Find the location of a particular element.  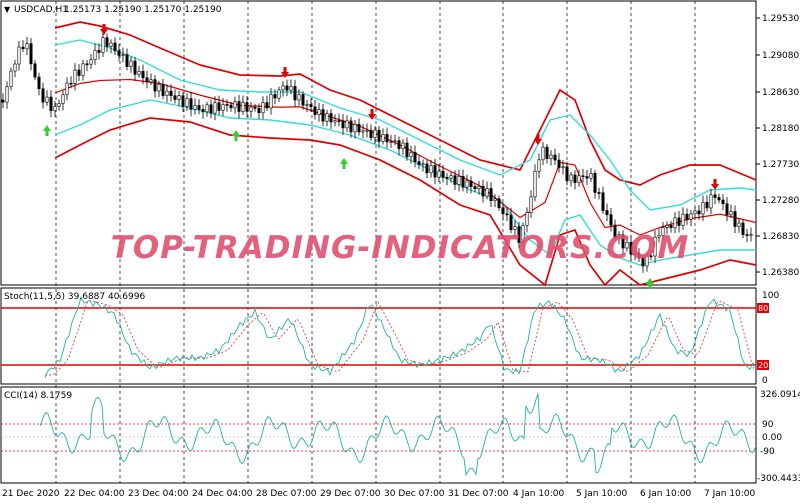

stoch-header: Stoch(11,5,5) 39.6887 40.6996 is located at coordinates (74, 297).